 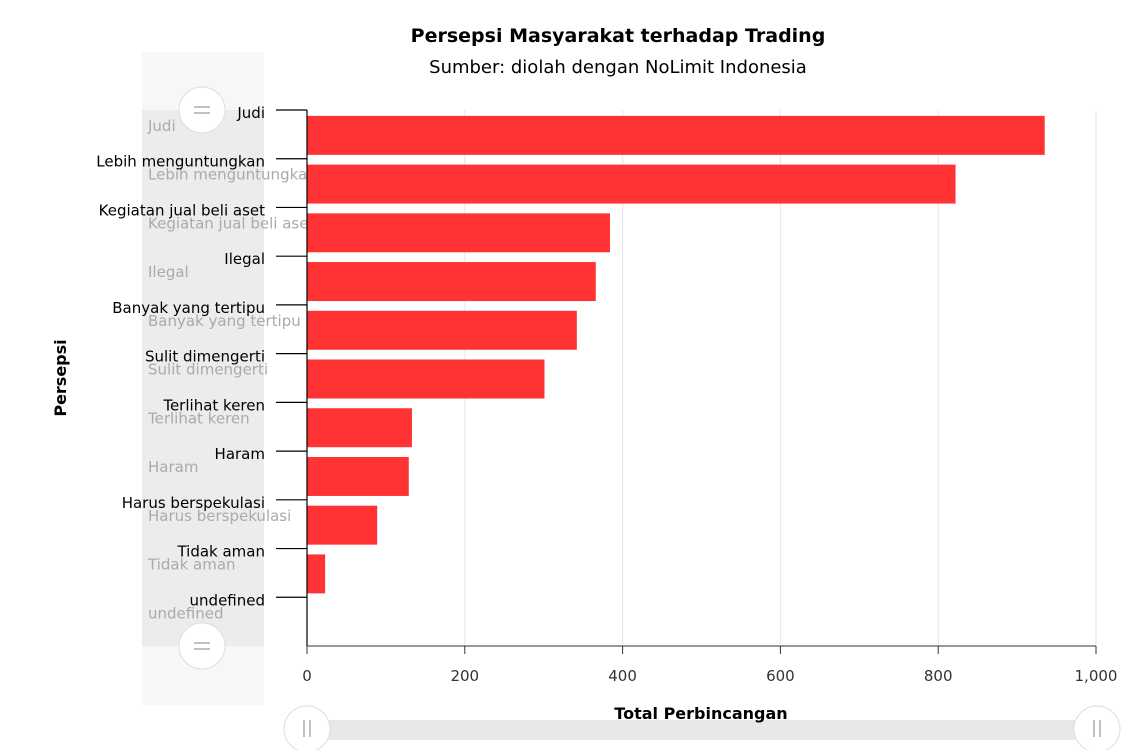 I want to click on scrollbar-preview-label: Harus berspekulasi, so click(x=219, y=516).